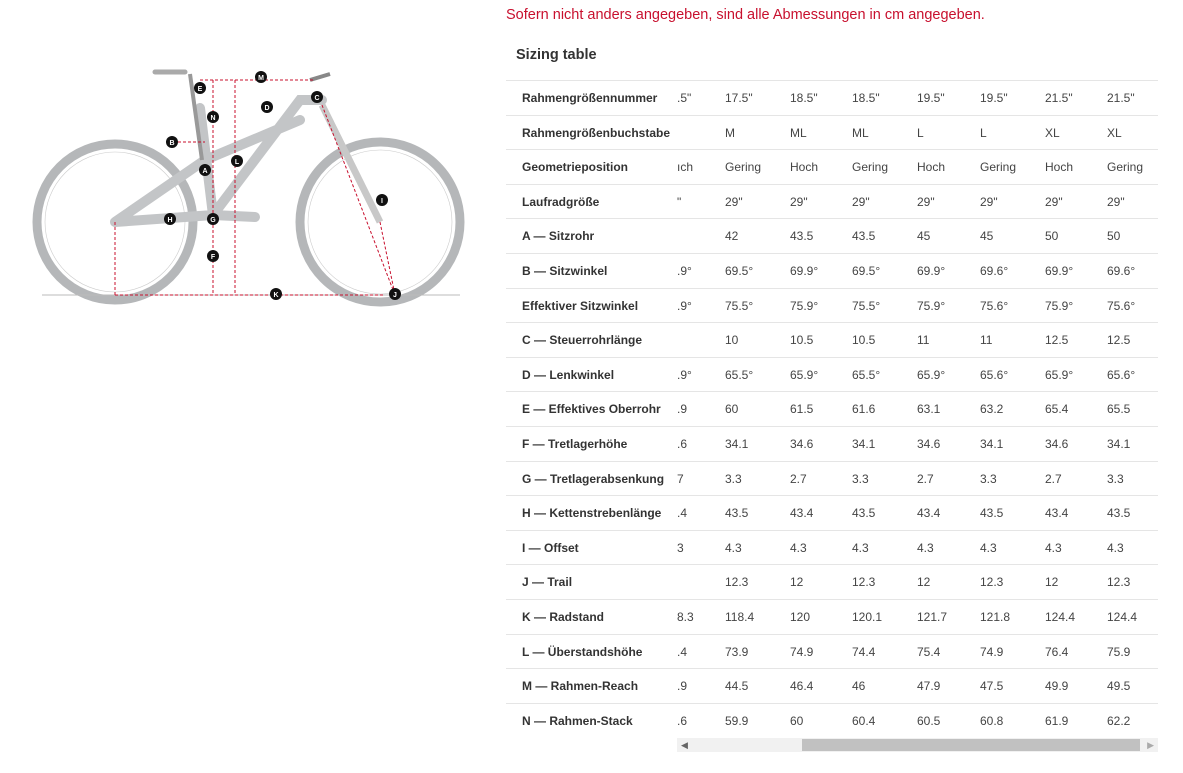 The width and height of the screenshot is (1183, 773). What do you see at coordinates (213, 219) in the screenshot?
I see `marker-g: G` at bounding box center [213, 219].